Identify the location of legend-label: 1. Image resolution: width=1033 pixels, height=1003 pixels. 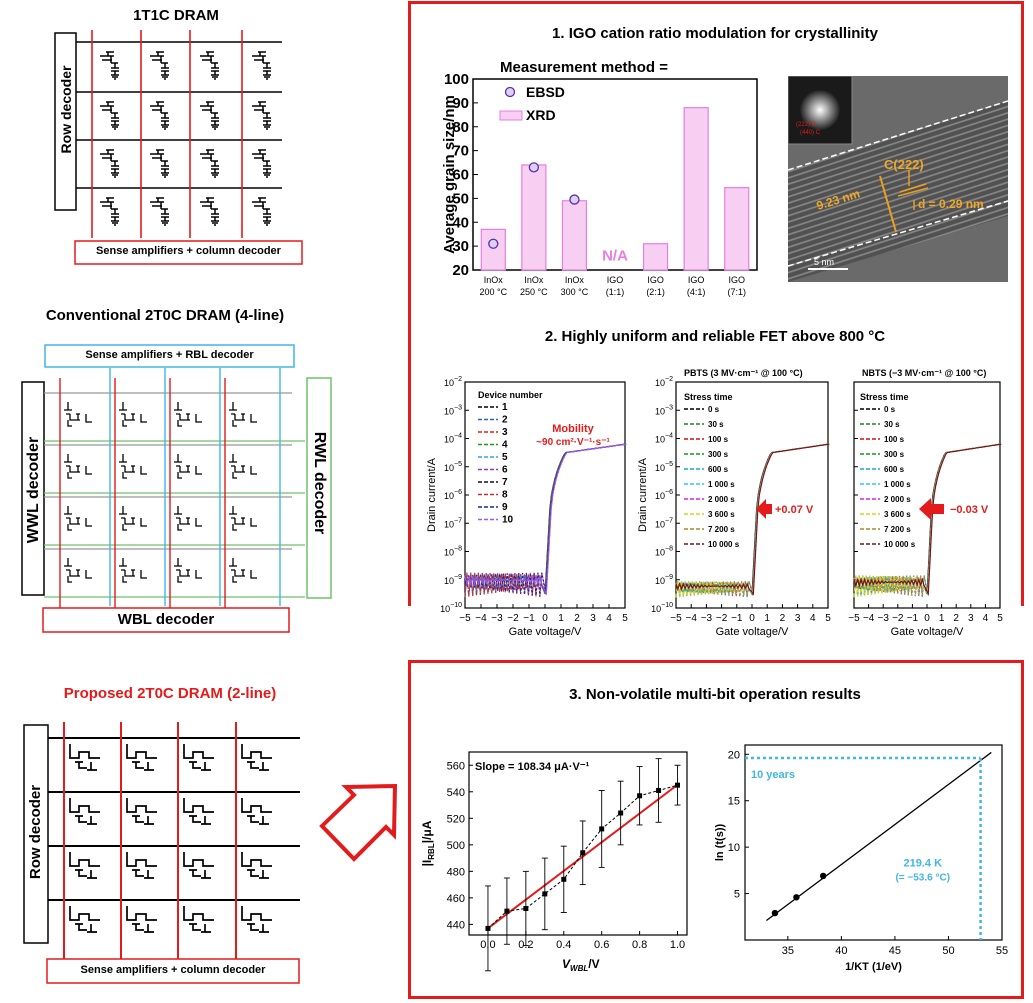
(505, 407).